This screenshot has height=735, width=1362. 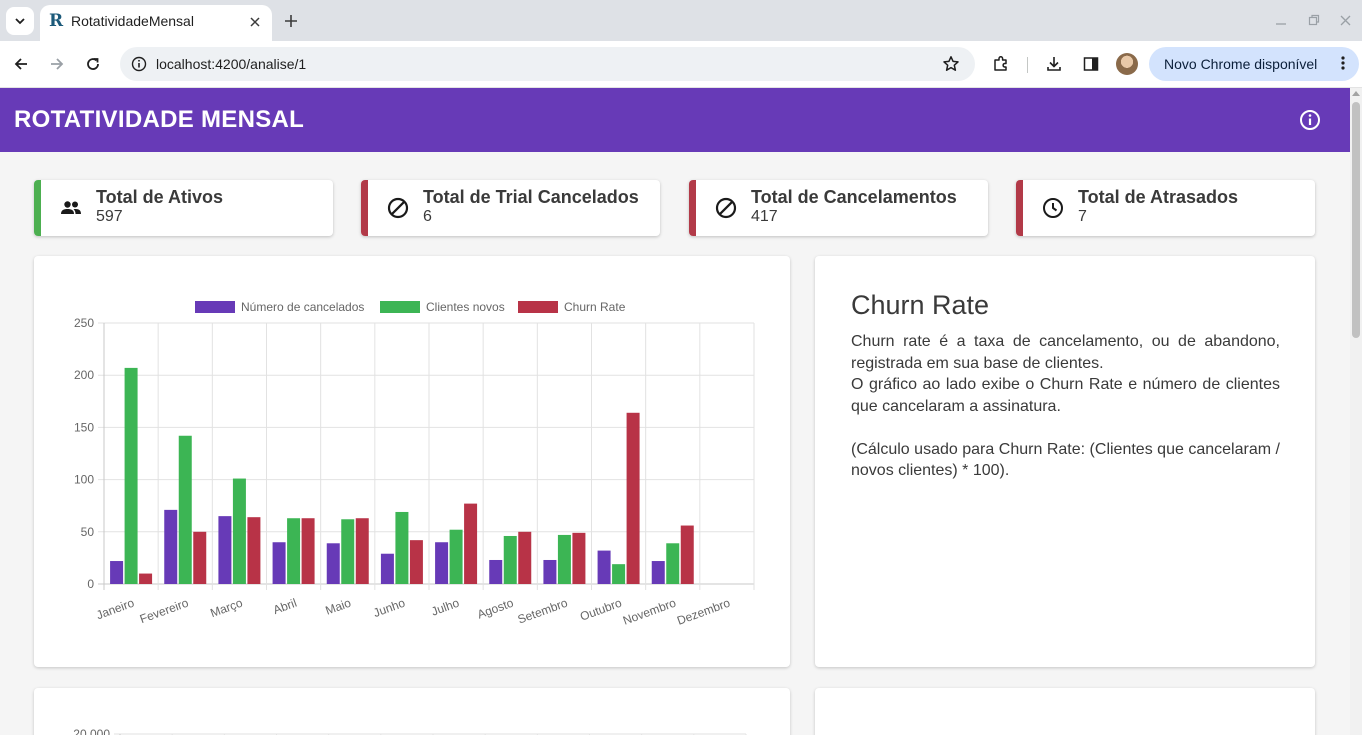 What do you see at coordinates (1356, 93) in the screenshot?
I see `scroll-up-arrow` at bounding box center [1356, 93].